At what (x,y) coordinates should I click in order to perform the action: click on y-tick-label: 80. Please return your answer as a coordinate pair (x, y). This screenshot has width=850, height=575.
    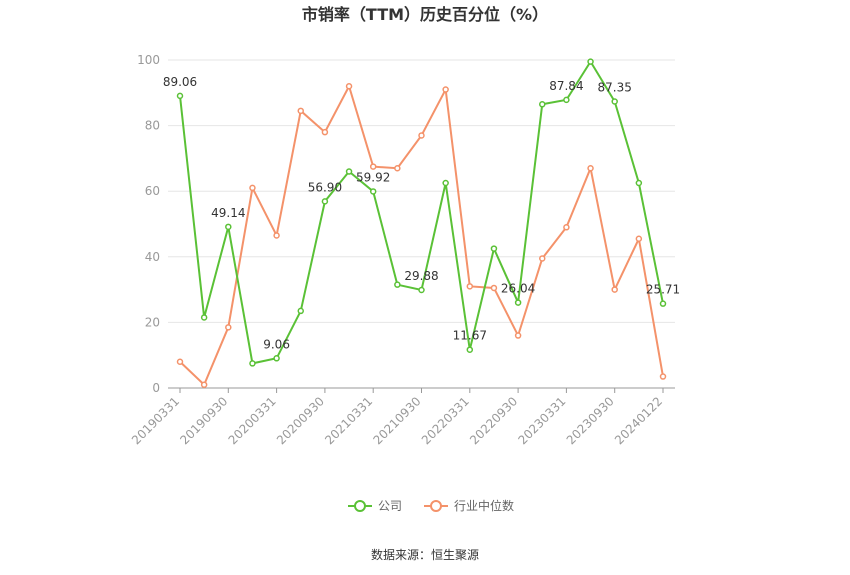
    Looking at the image, I should click on (152, 126).